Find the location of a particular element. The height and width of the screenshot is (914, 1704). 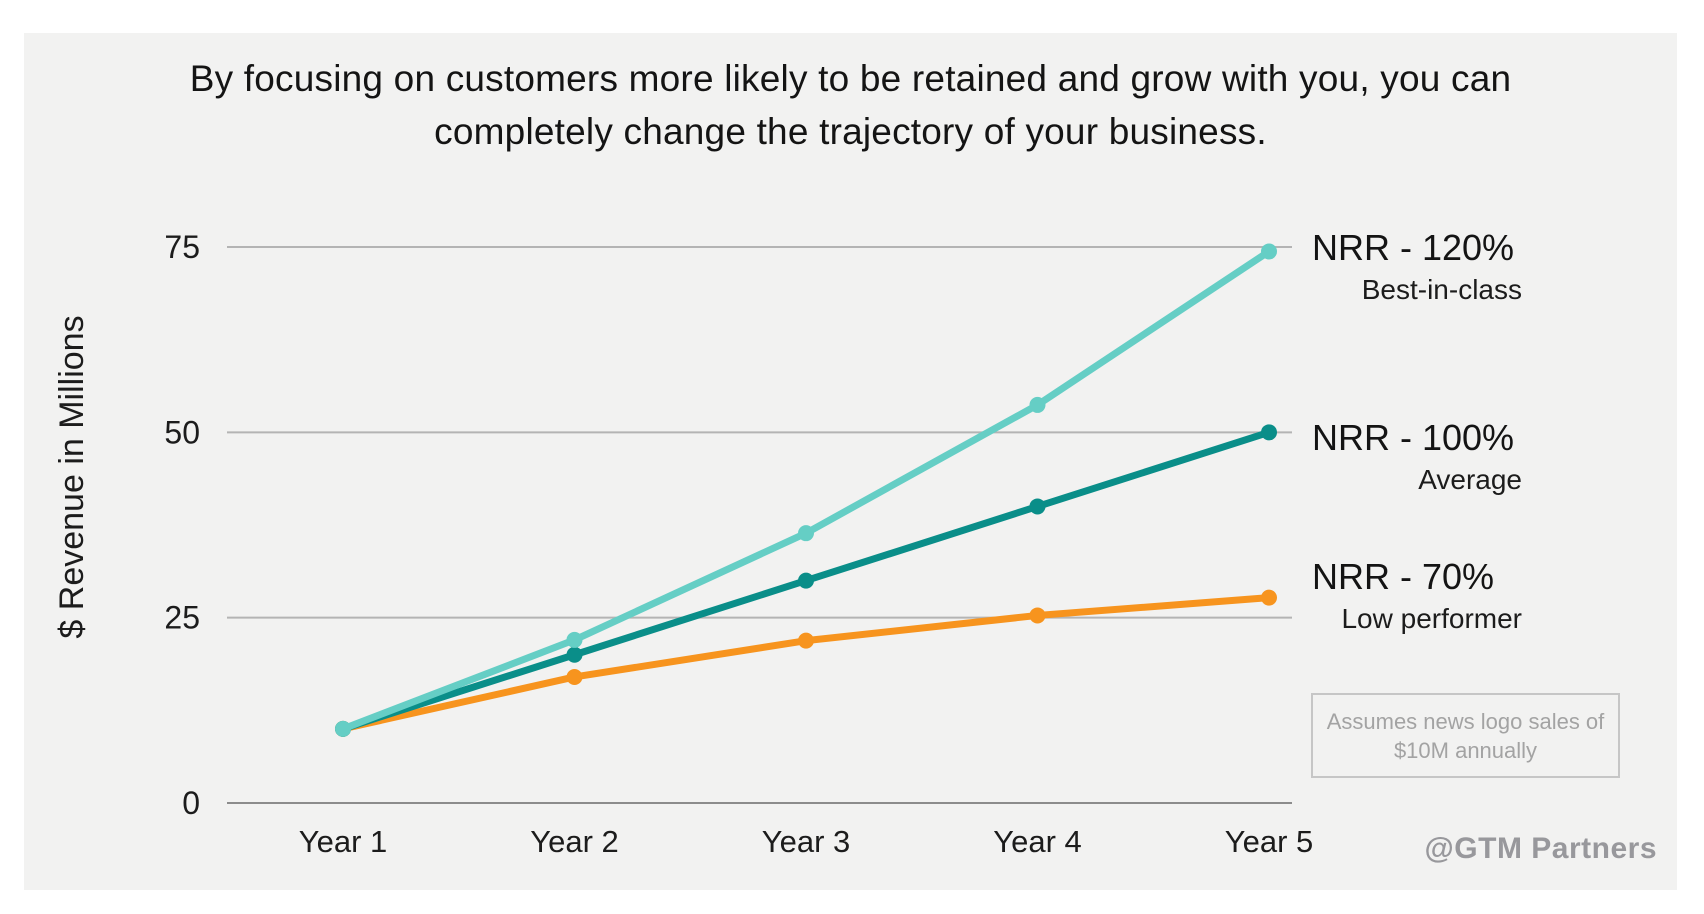

y-axis-title: $ Revenue in Millions is located at coordinates (72, 476).